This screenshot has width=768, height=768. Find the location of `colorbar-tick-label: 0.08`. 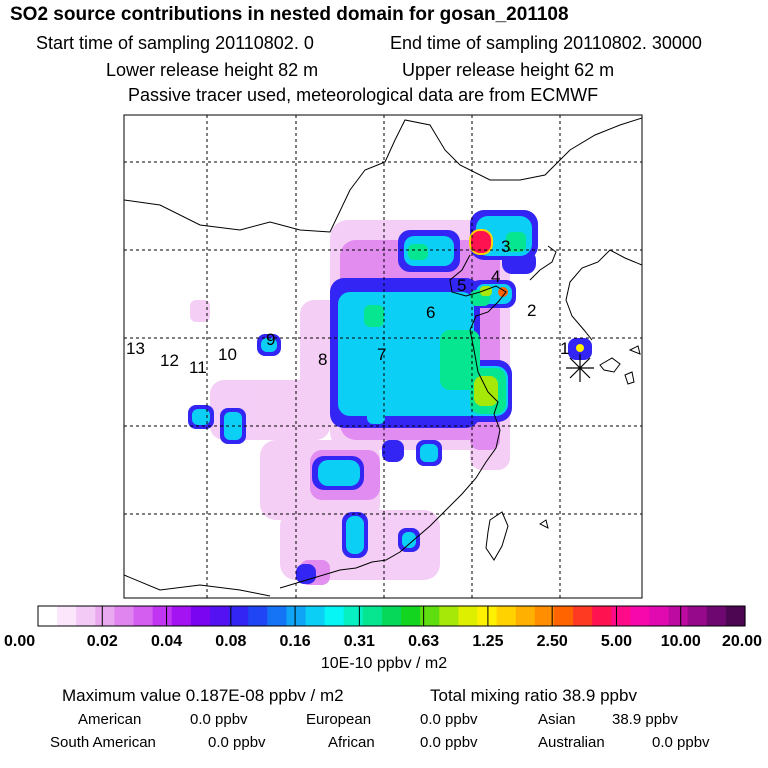

colorbar-tick-label: 0.08 is located at coordinates (230, 641).